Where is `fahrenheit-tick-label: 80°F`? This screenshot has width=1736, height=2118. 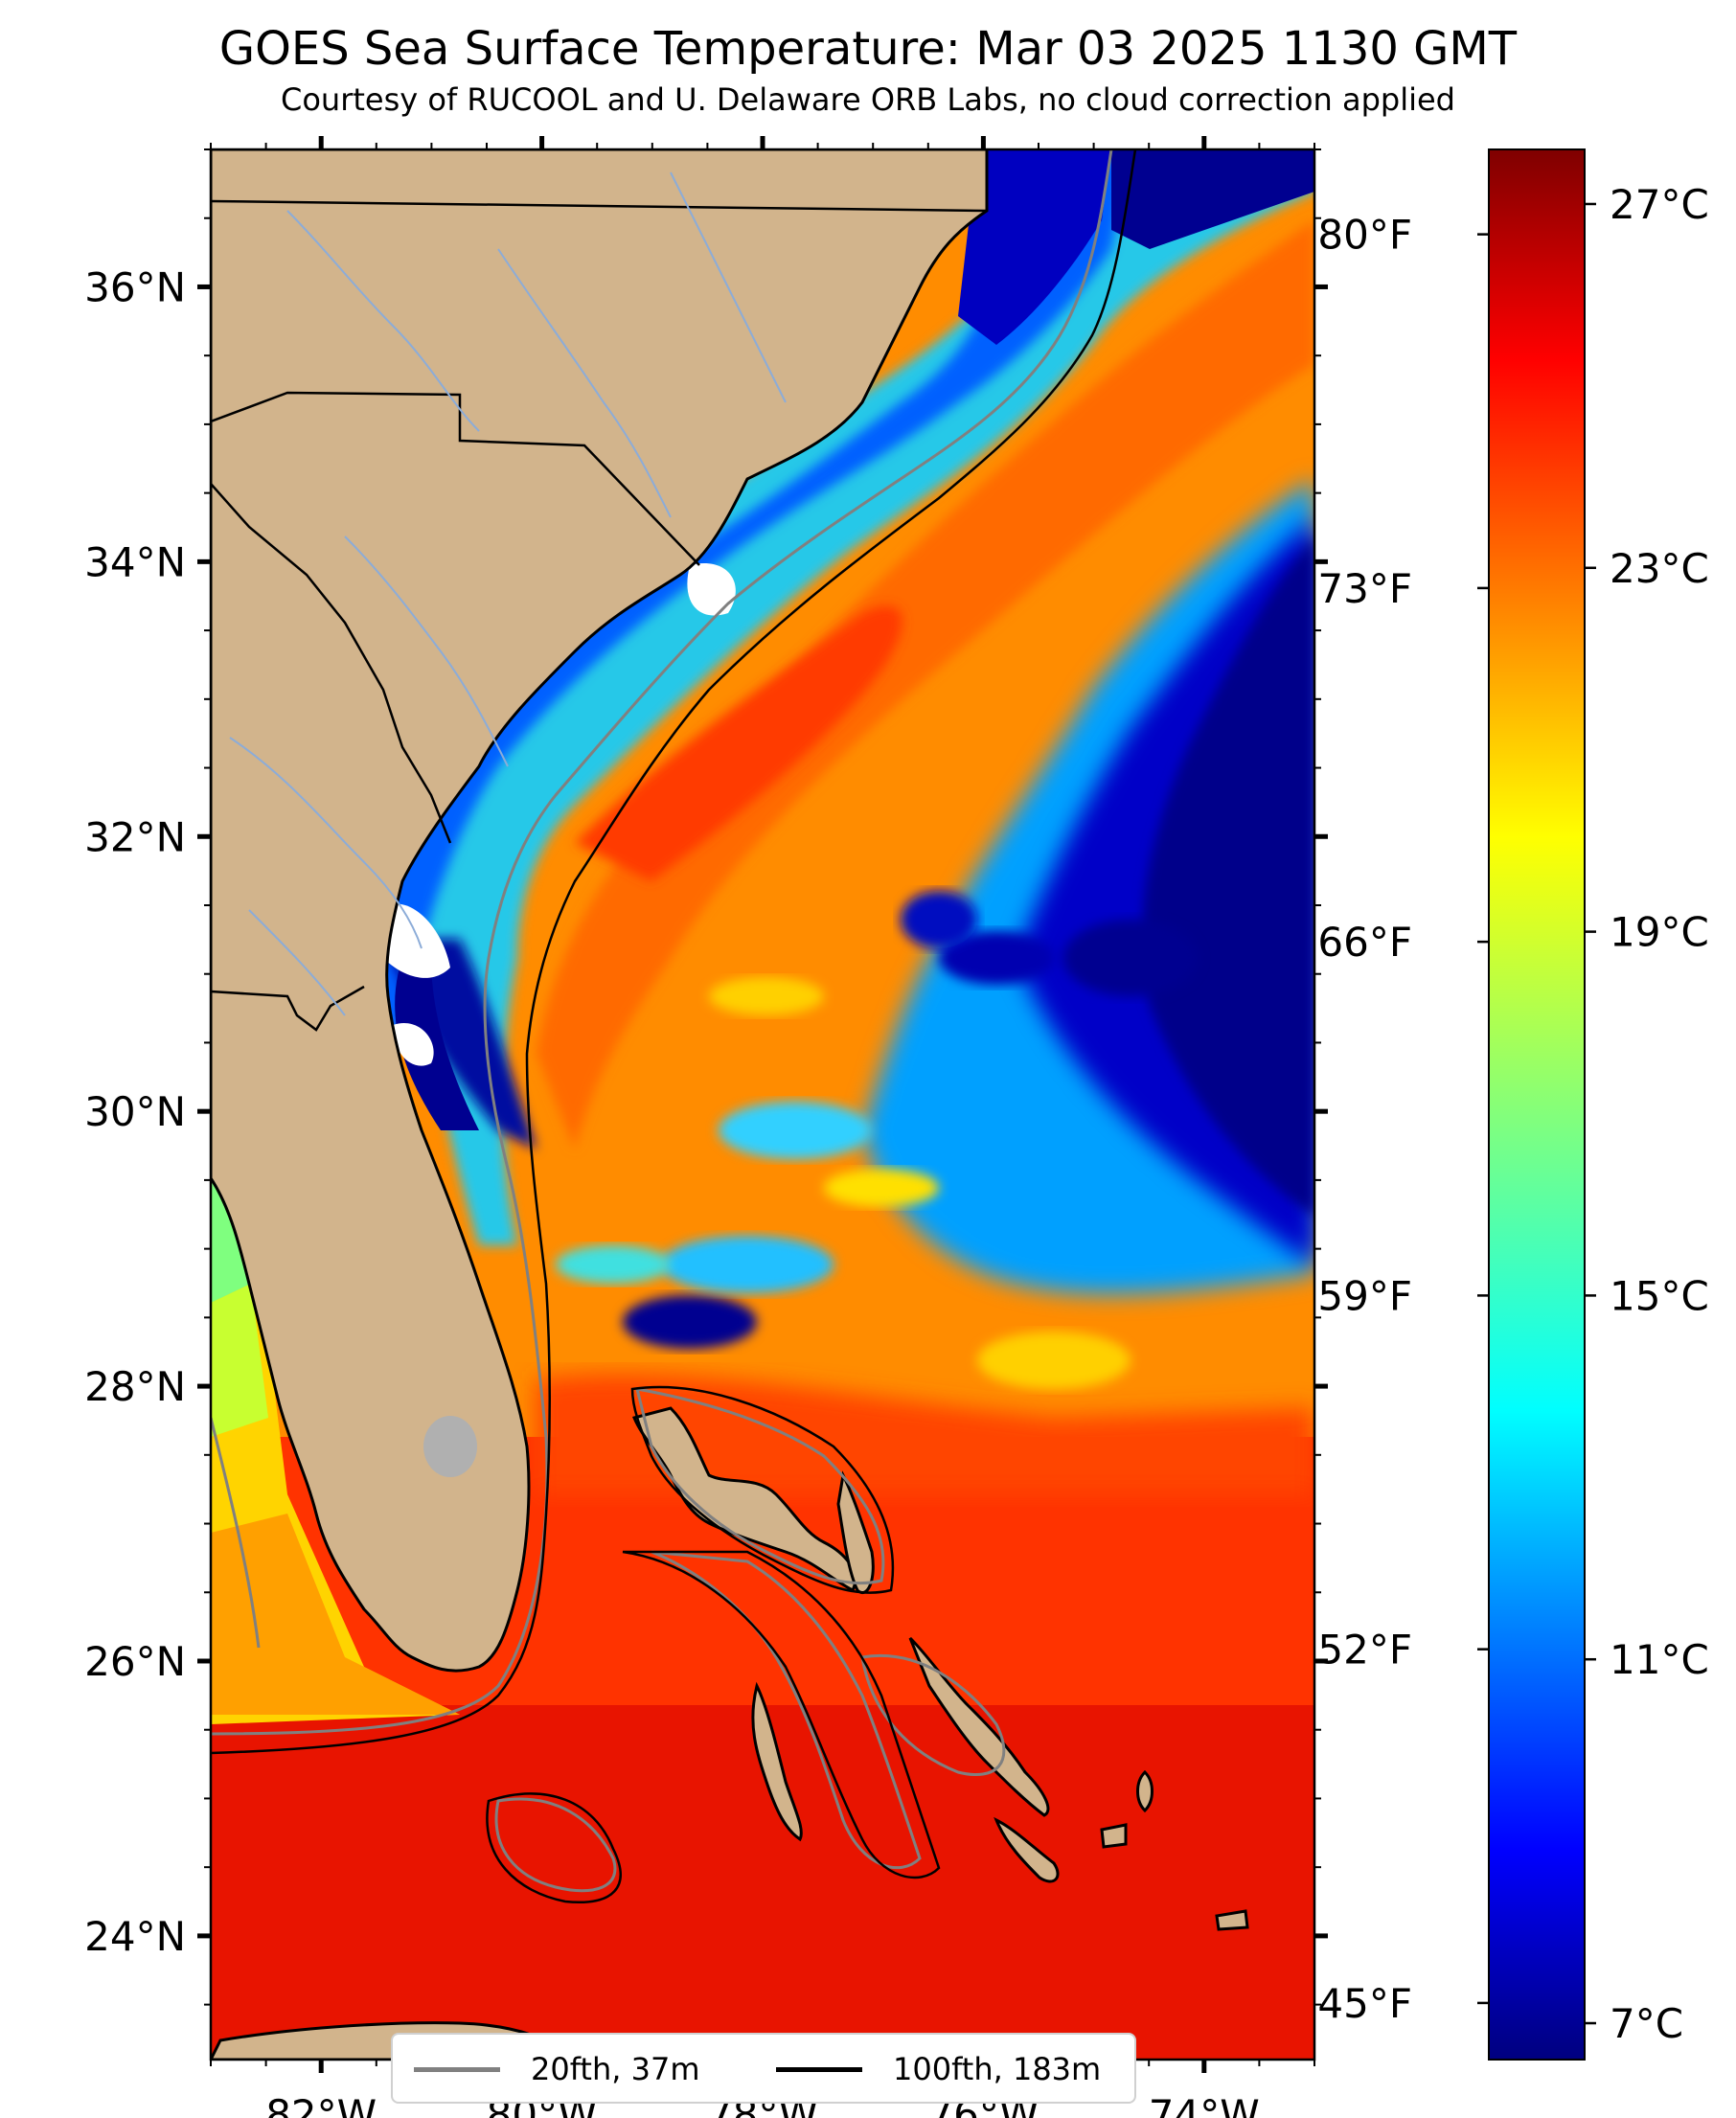 fahrenheit-tick-label: 80°F is located at coordinates (1365, 235).